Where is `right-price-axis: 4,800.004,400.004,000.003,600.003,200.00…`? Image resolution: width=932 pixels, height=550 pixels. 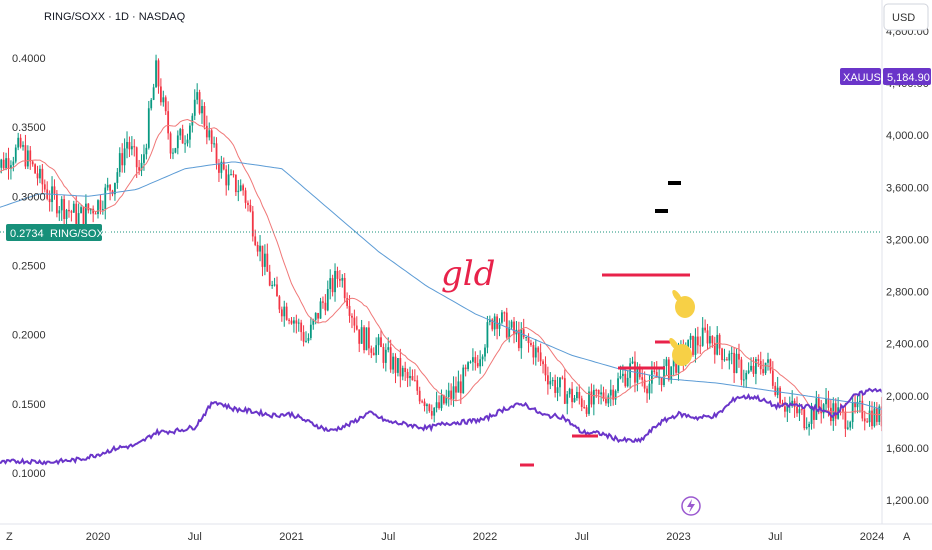
right-price-axis: 4,800.004,400.004,000.003,600.003,200.00… is located at coordinates (907, 266).